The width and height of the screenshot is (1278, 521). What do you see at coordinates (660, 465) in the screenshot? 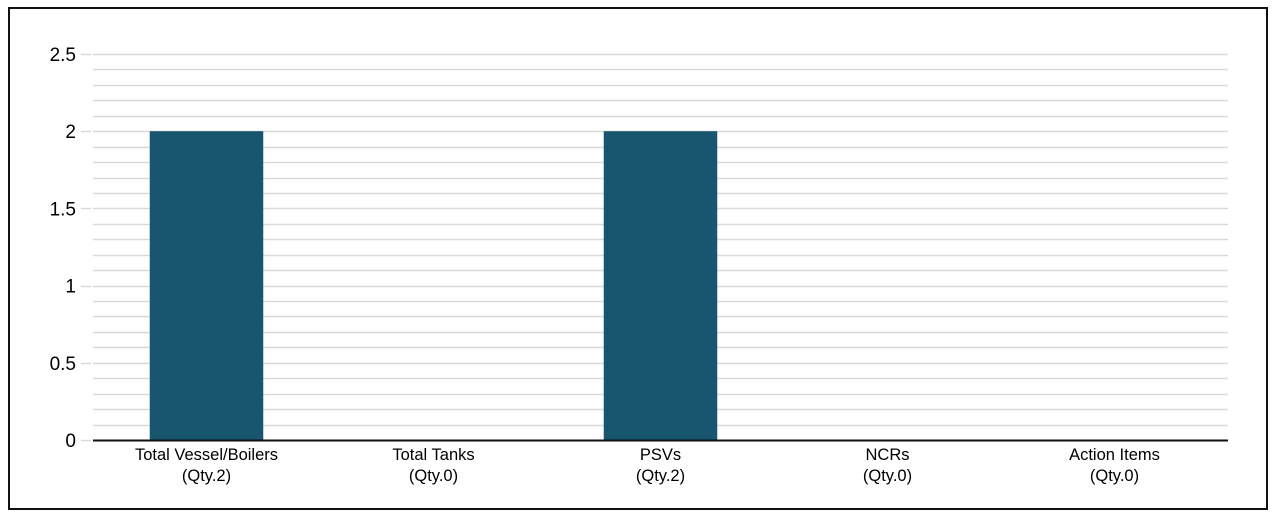
I see `x-tick-label: PSVs (Qty.2)` at bounding box center [660, 465].